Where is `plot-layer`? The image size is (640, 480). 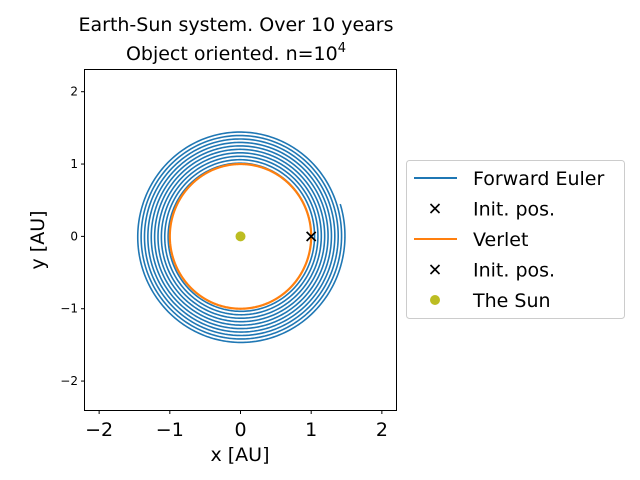
plot-layer is located at coordinates (241, 237).